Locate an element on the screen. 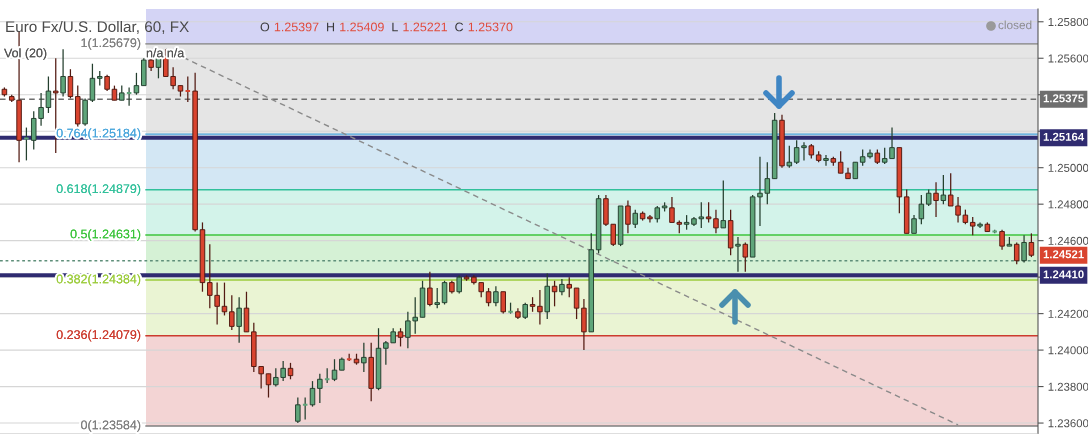  y-tick-label: 1.24600 is located at coordinates (1068, 240).